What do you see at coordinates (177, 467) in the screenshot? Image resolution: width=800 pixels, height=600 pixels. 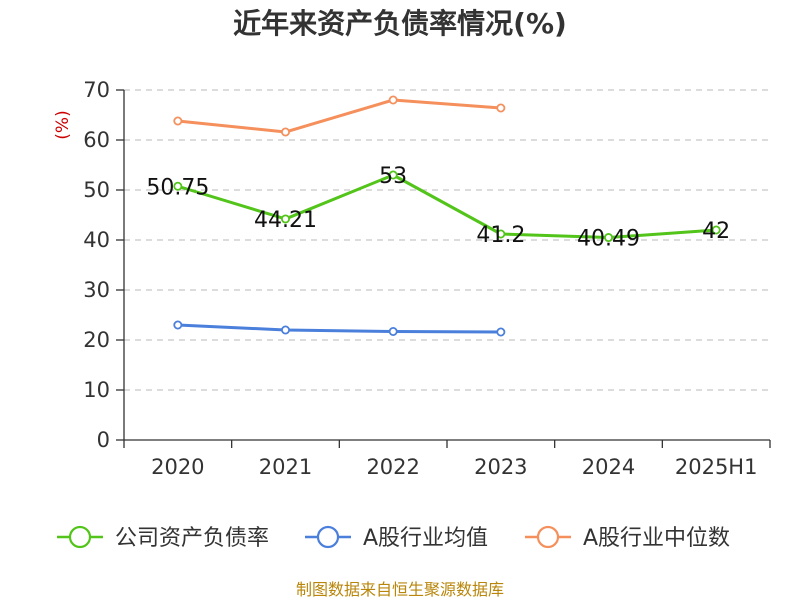 I see `x-tick-label-2020: 2020` at bounding box center [177, 467].